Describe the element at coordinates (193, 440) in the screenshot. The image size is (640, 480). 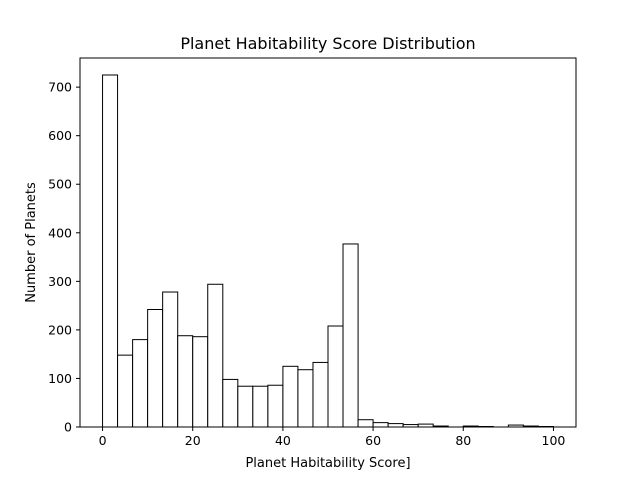
I see `x-tick-label: 20` at that location.